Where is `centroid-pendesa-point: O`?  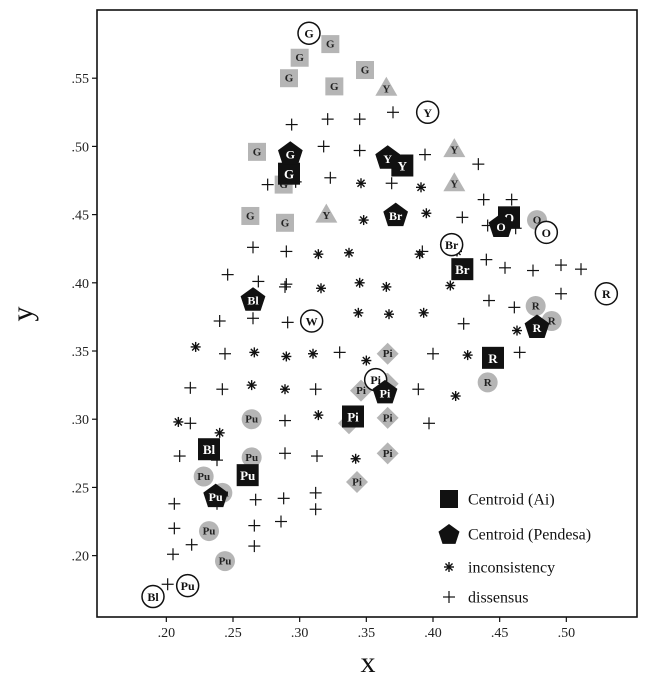
centroid-pendesa-point: O is located at coordinates (501, 225).